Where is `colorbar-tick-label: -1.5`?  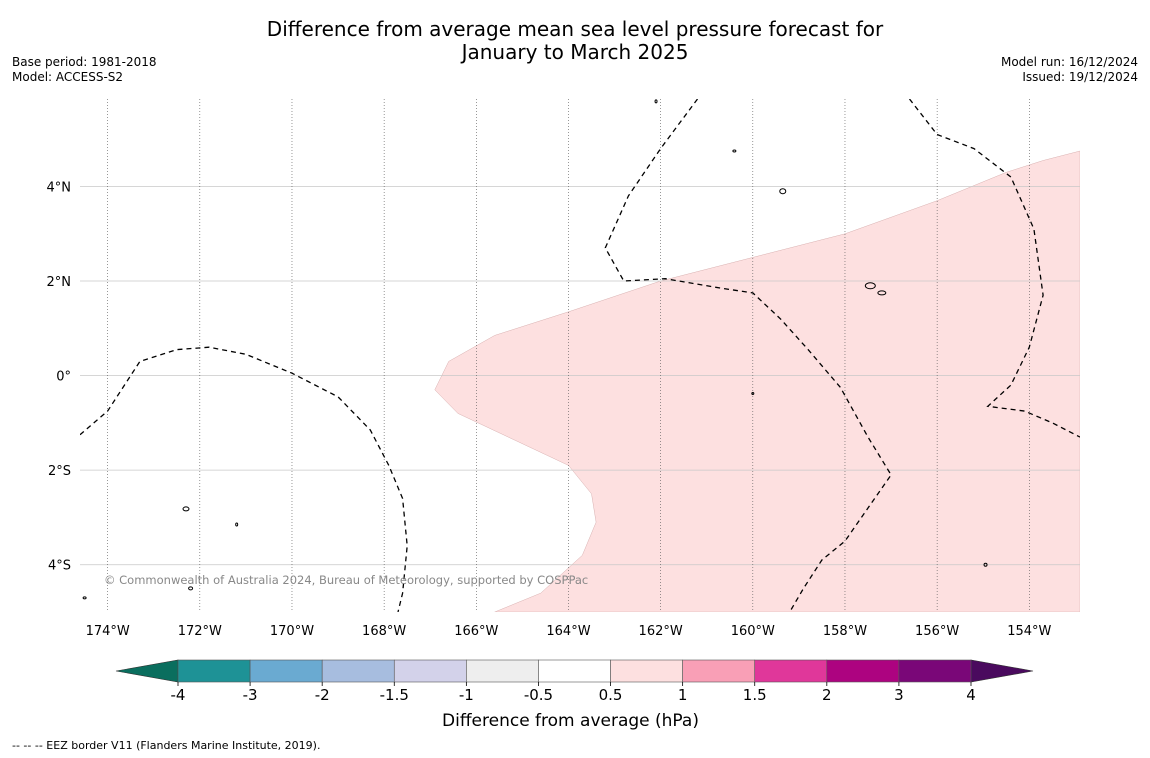
colorbar-tick-label: -1.5 is located at coordinates (394, 695).